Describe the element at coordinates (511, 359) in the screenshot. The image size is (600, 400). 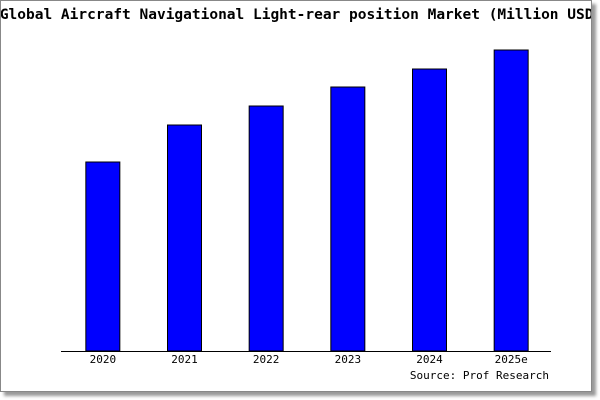
I see `x-tick-label: 2025e` at that location.